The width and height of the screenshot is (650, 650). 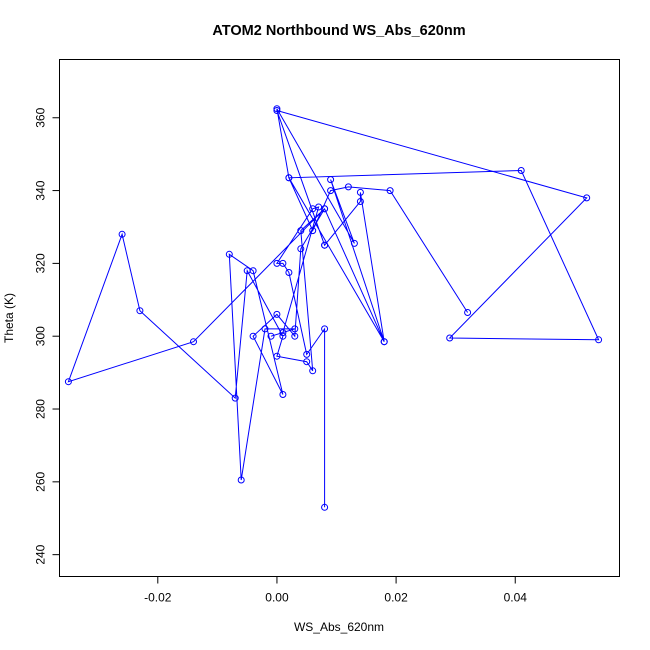 I want to click on y-axis: 240 260 280 300 320 340 360, so click(x=47, y=336).